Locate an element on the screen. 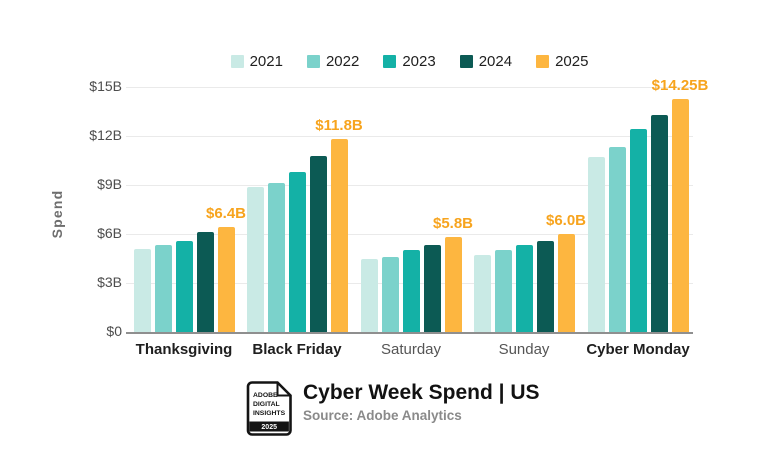 The height and width of the screenshot is (474, 758). bar-group: $6.4B is located at coordinates (190, 268).